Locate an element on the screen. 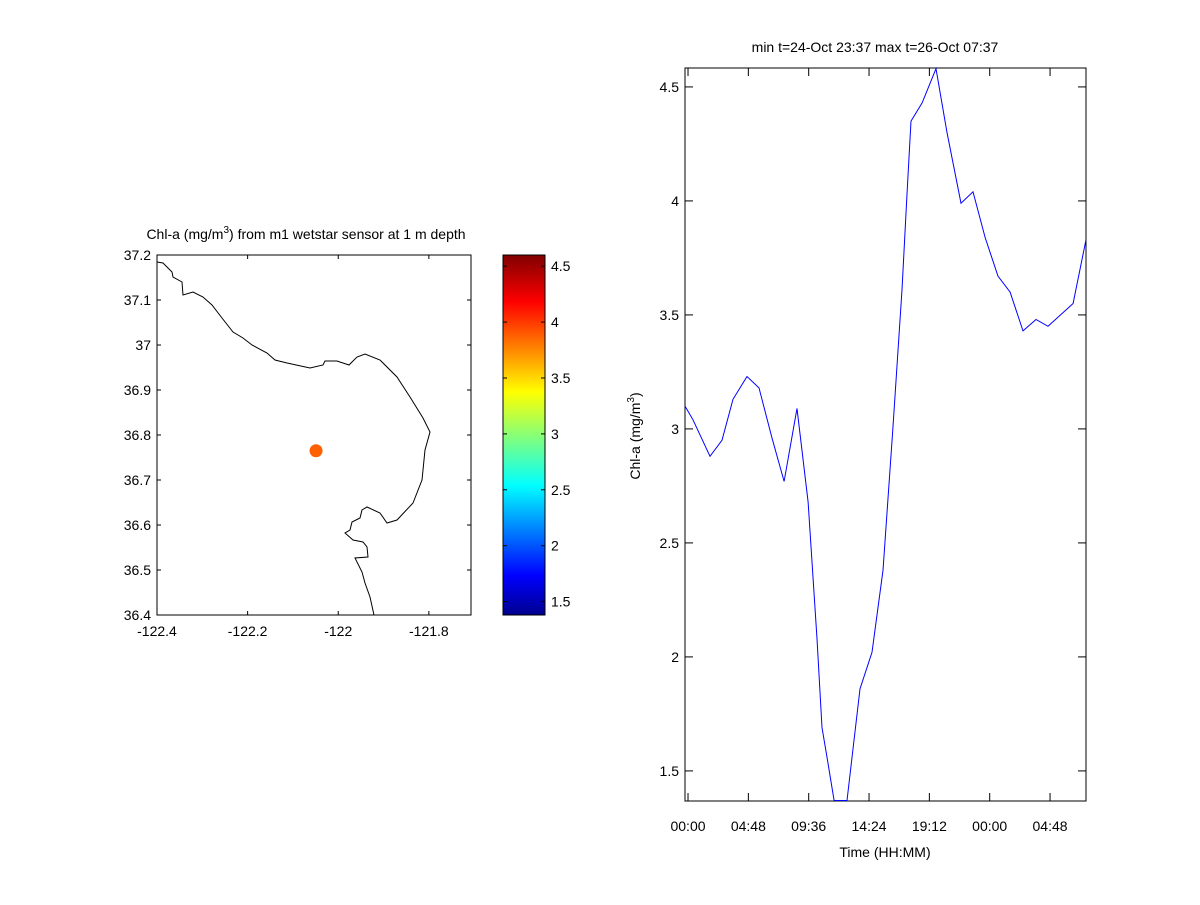 Image resolution: width=1200 pixels, height=905 pixels. colorbar-tick-label: 4 is located at coordinates (555, 322).